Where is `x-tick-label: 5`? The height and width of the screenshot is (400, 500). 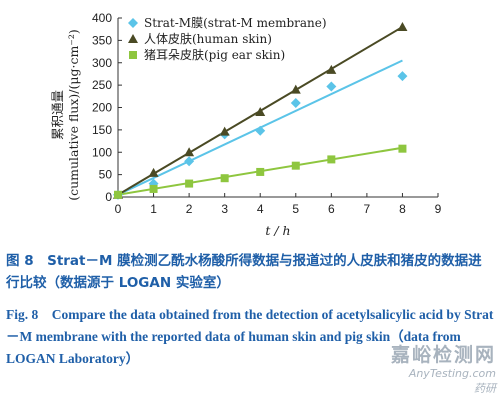
x-tick-label: 5 is located at coordinates (295, 209).